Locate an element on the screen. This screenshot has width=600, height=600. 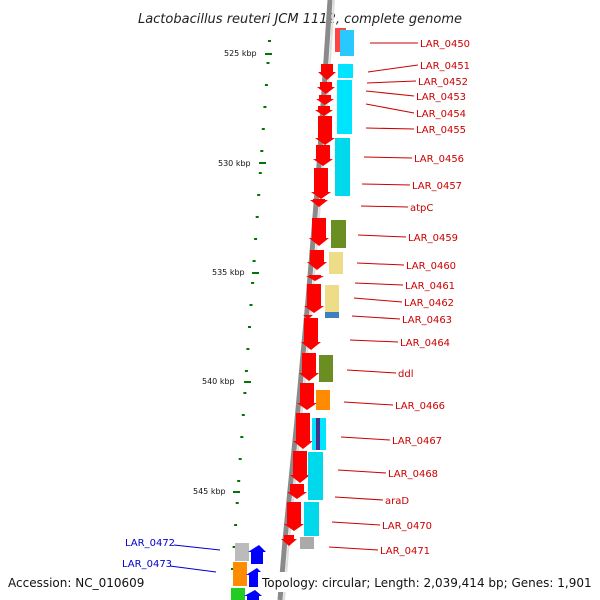
gene-label-lar-0464: LAR_0464 is located at coordinates (425, 343).